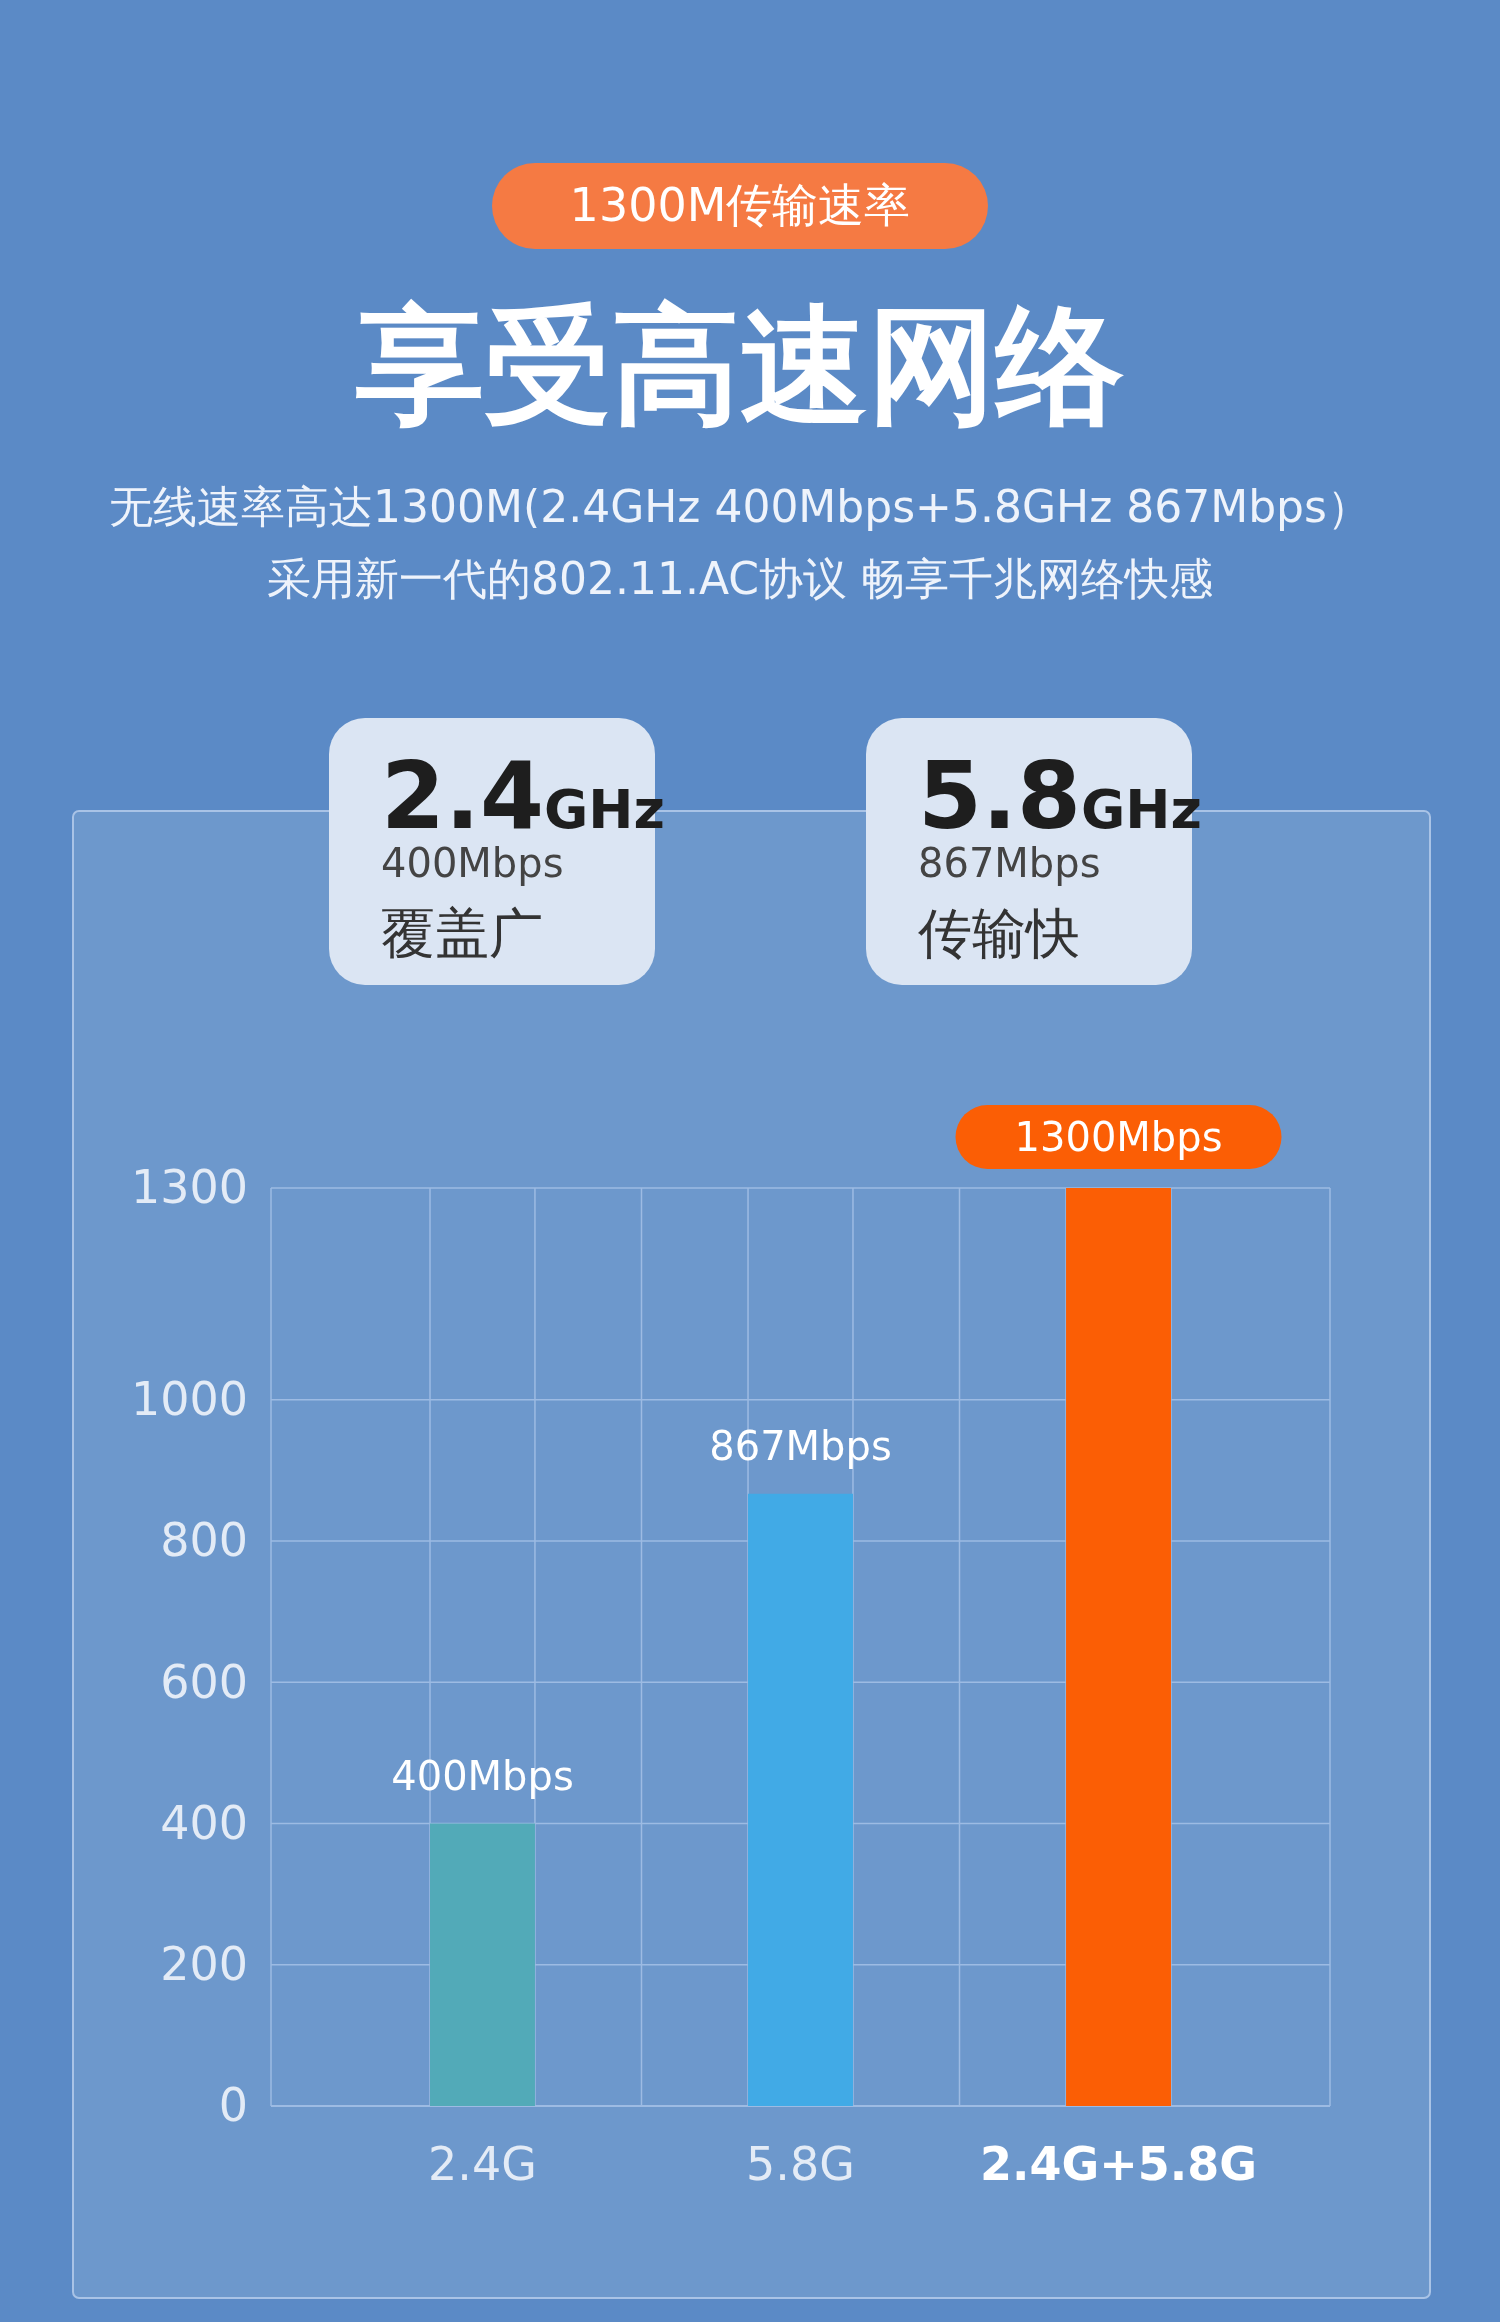 This screenshot has height=2322, width=1500. I want to click on data-label: 400Mbps, so click(482, 1775).